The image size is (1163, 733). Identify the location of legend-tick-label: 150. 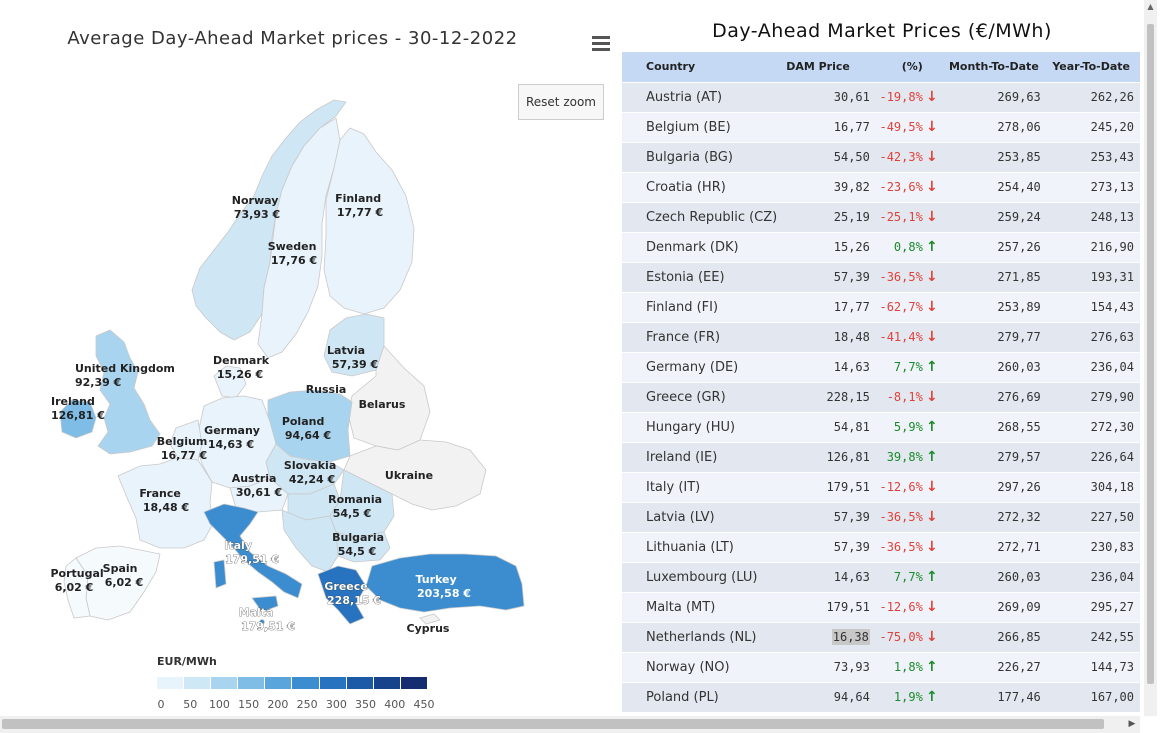
(249, 704).